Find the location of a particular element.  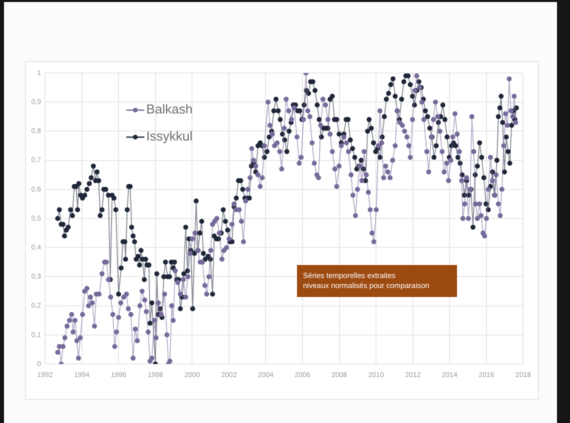

legend-label: Issykkul is located at coordinates (169, 136).